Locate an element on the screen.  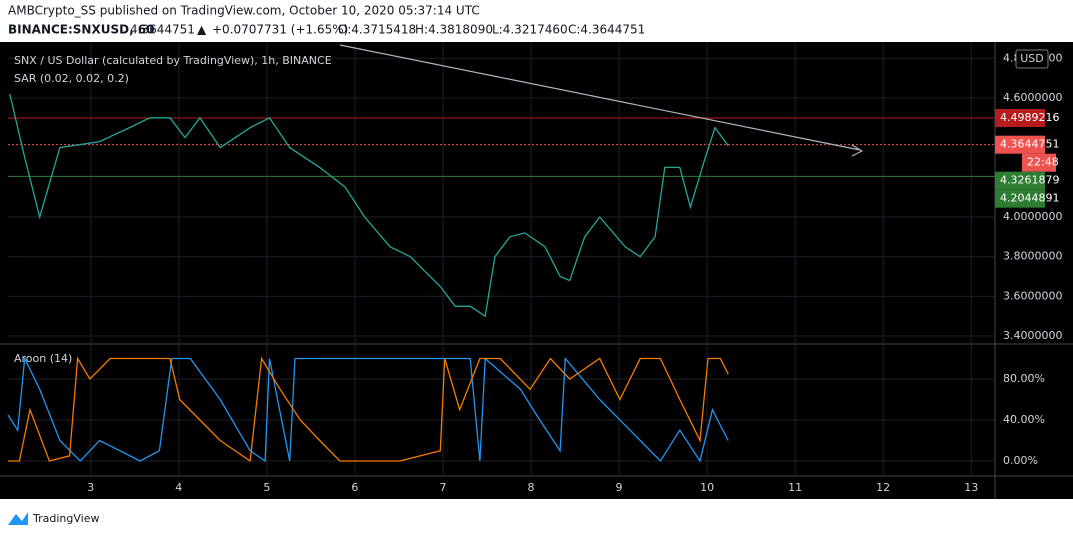
y-tick-label: 4.6000000 is located at coordinates (1033, 97).